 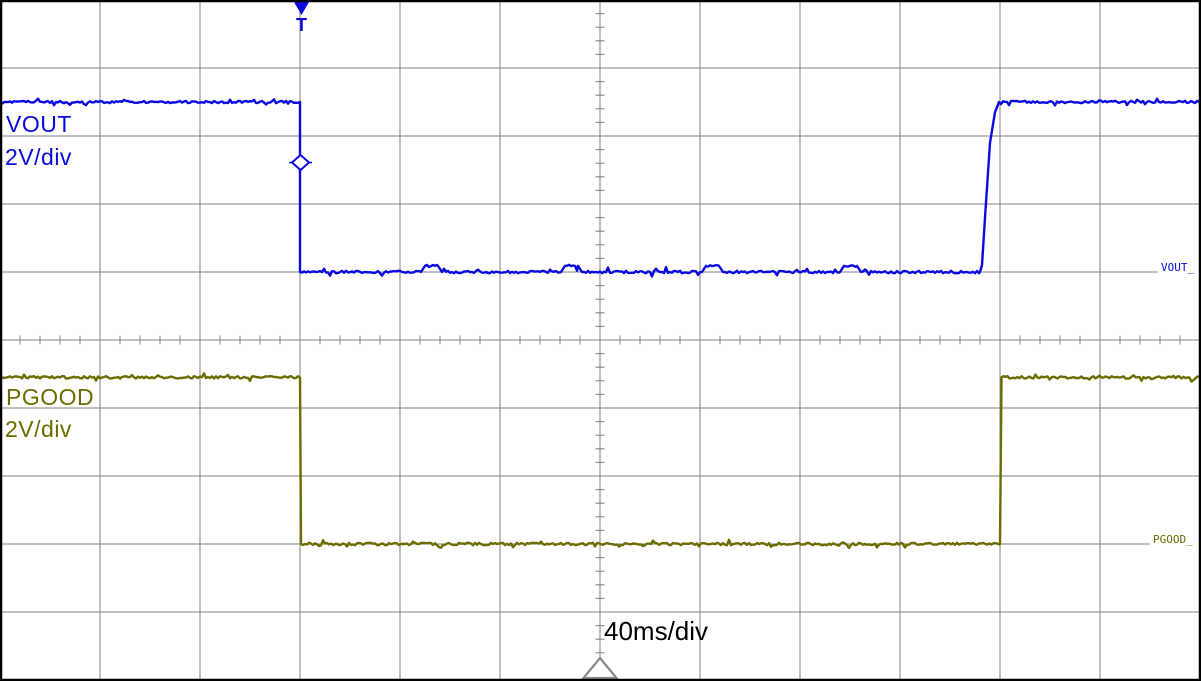 What do you see at coordinates (50, 397) in the screenshot?
I see `pgood-channel-label: PGOOD` at bounding box center [50, 397].